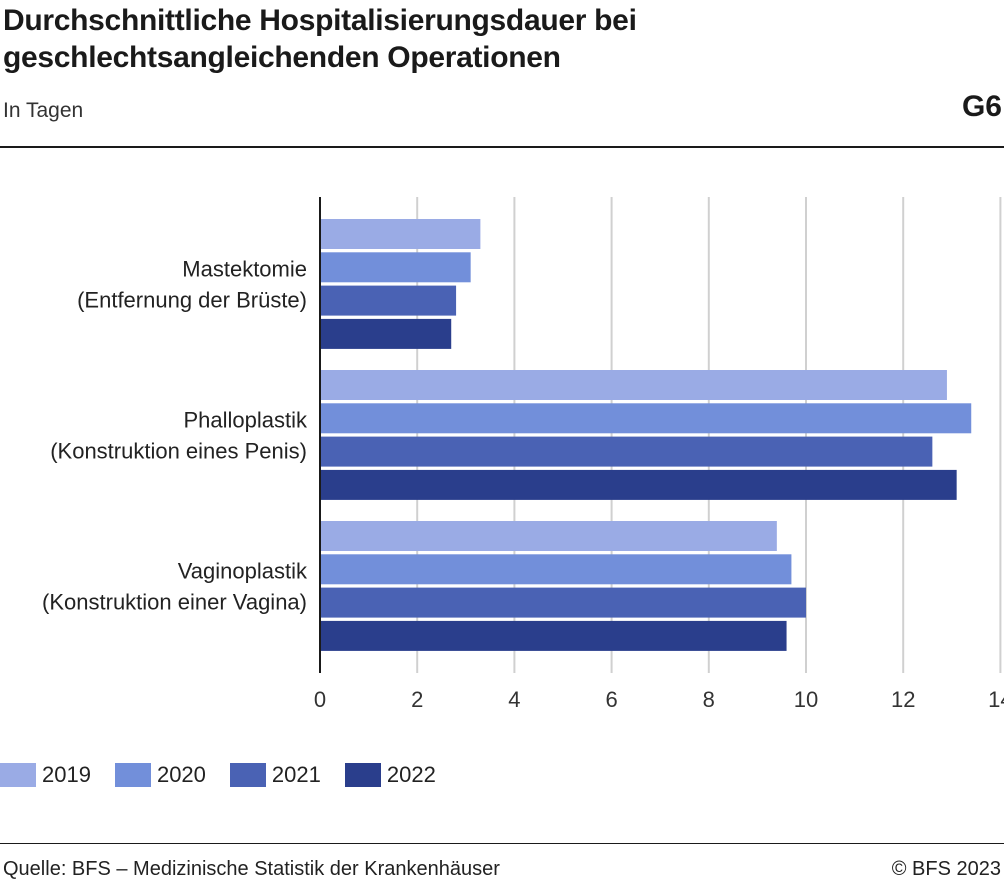 The image size is (1004, 886). I want to click on x-tick-label: 0, so click(320, 699).